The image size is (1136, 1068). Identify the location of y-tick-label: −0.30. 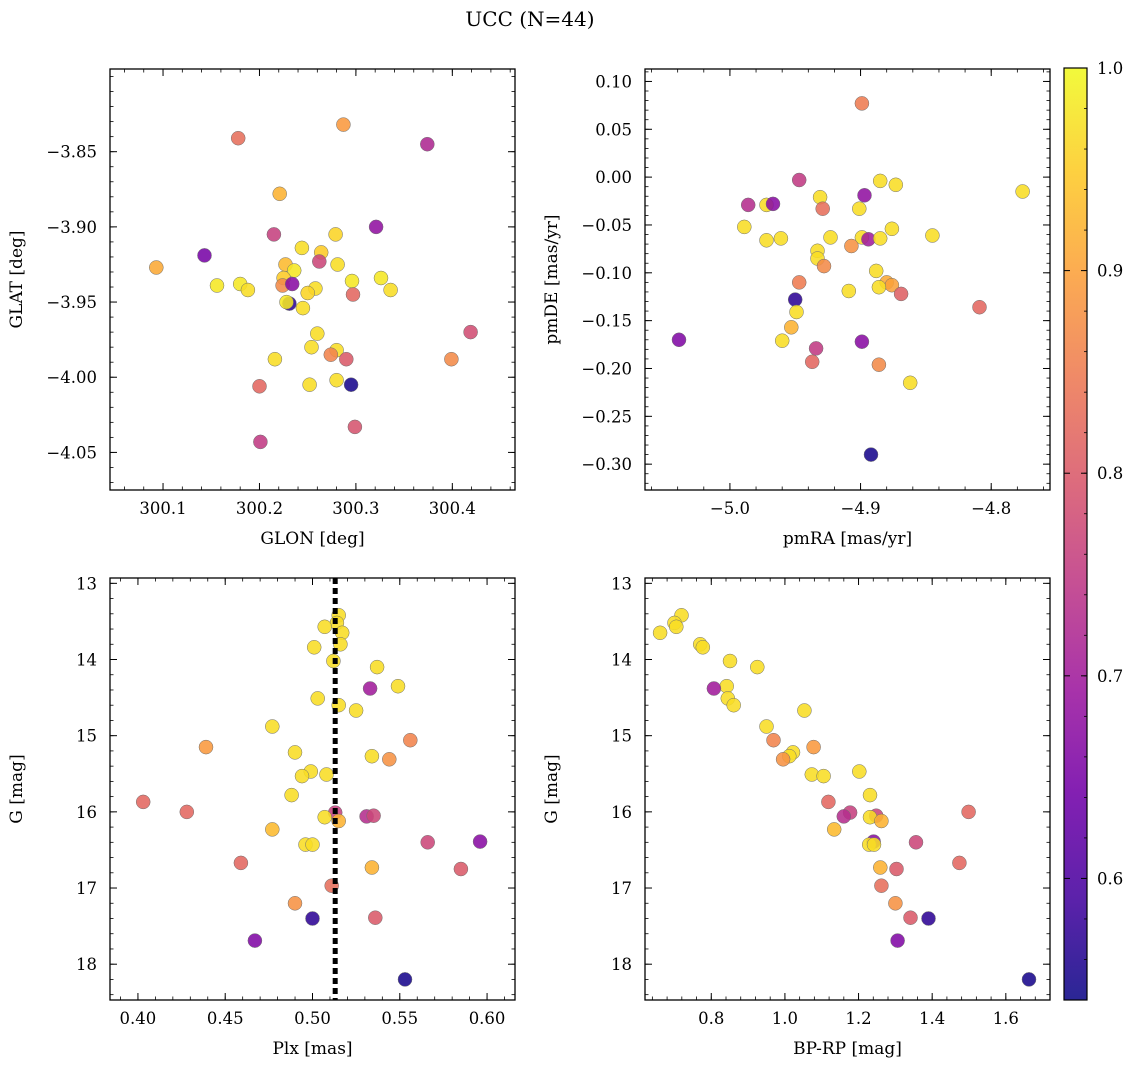
(606, 464).